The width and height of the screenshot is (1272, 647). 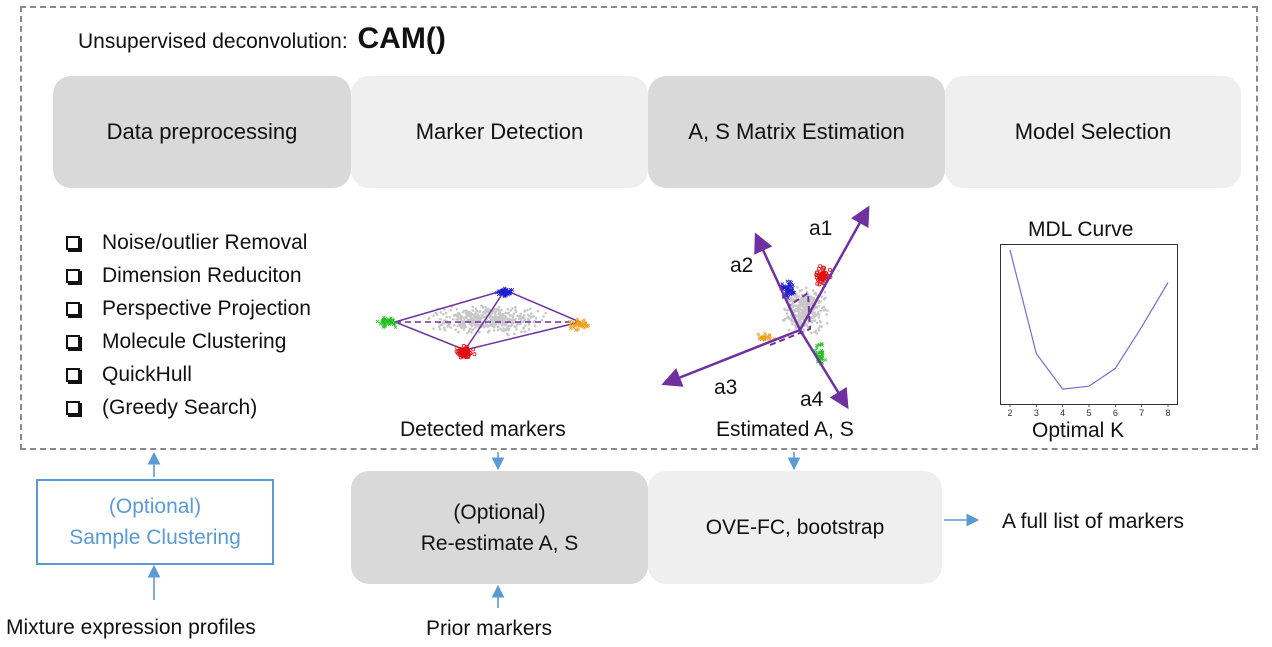 I want to click on ove-fc-box: OVE-FC, bootstrap, so click(x=795, y=527).